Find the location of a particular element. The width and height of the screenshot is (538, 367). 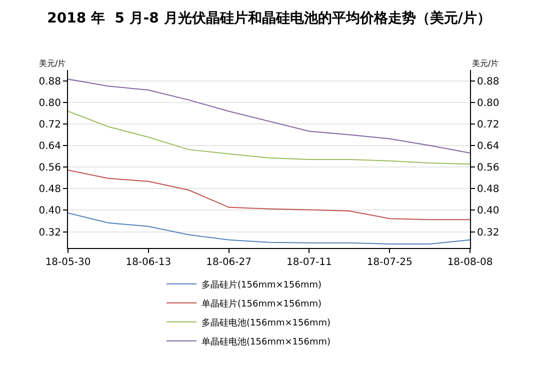

y2-tick-label: 0.88 is located at coordinates (488, 82).